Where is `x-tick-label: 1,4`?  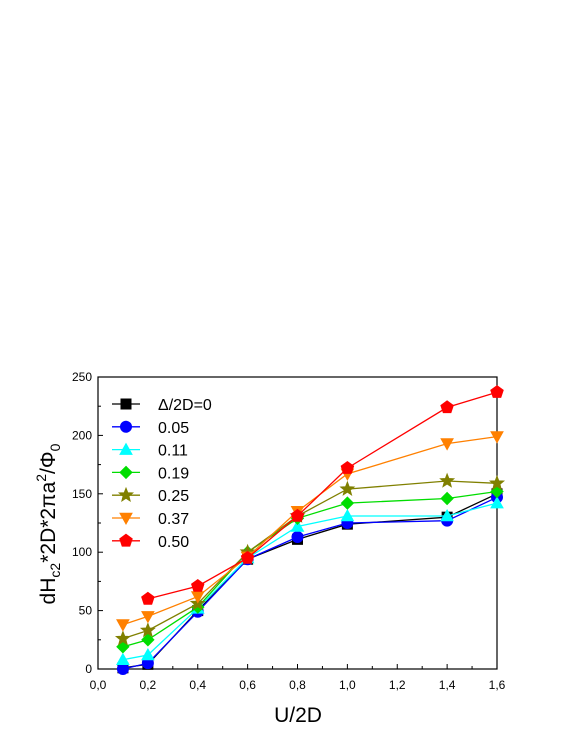
x-tick-label: 1,4 is located at coordinates (447, 685).